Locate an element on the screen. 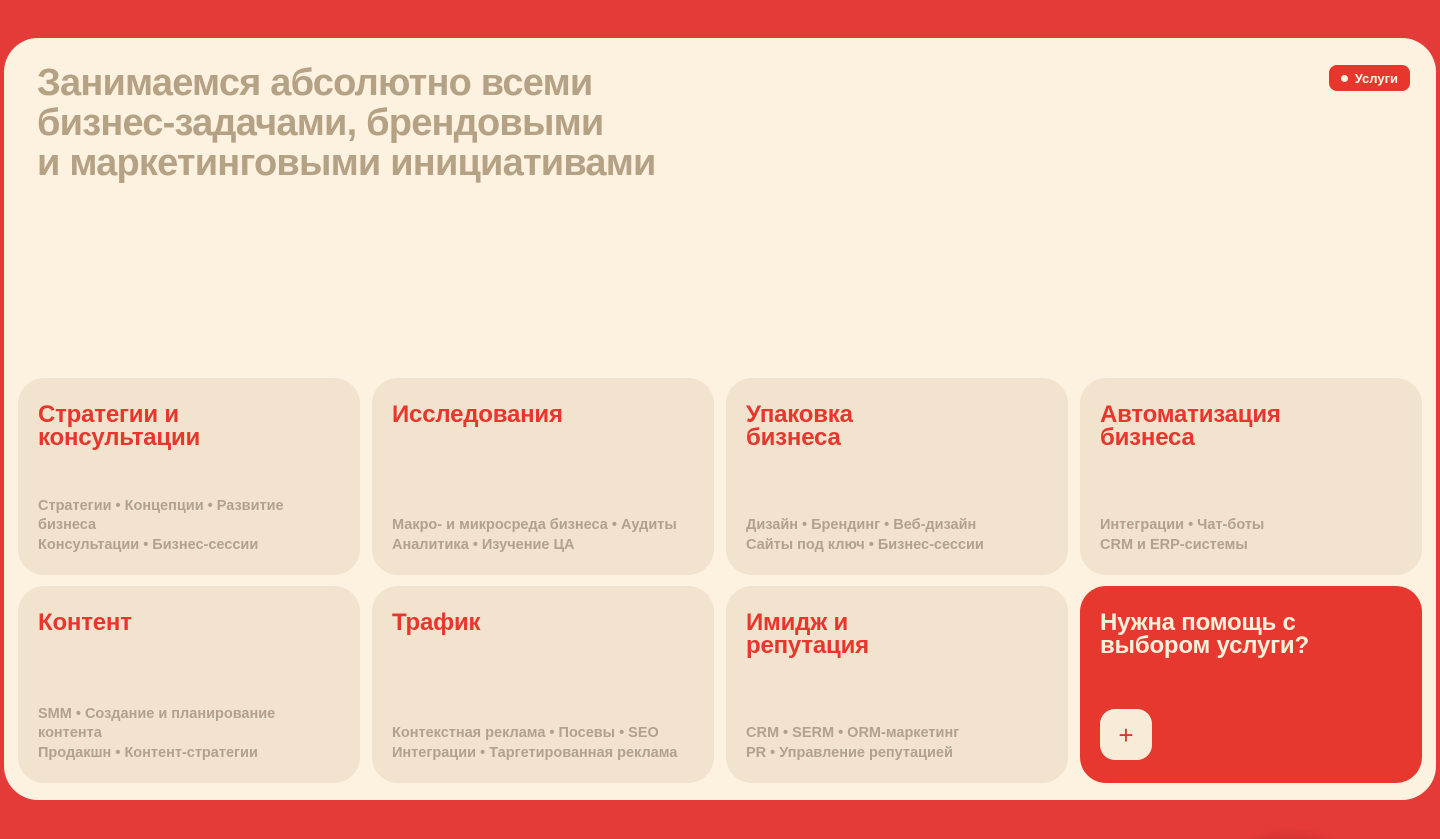  services-badge-label: Услуги is located at coordinates (1376, 78).